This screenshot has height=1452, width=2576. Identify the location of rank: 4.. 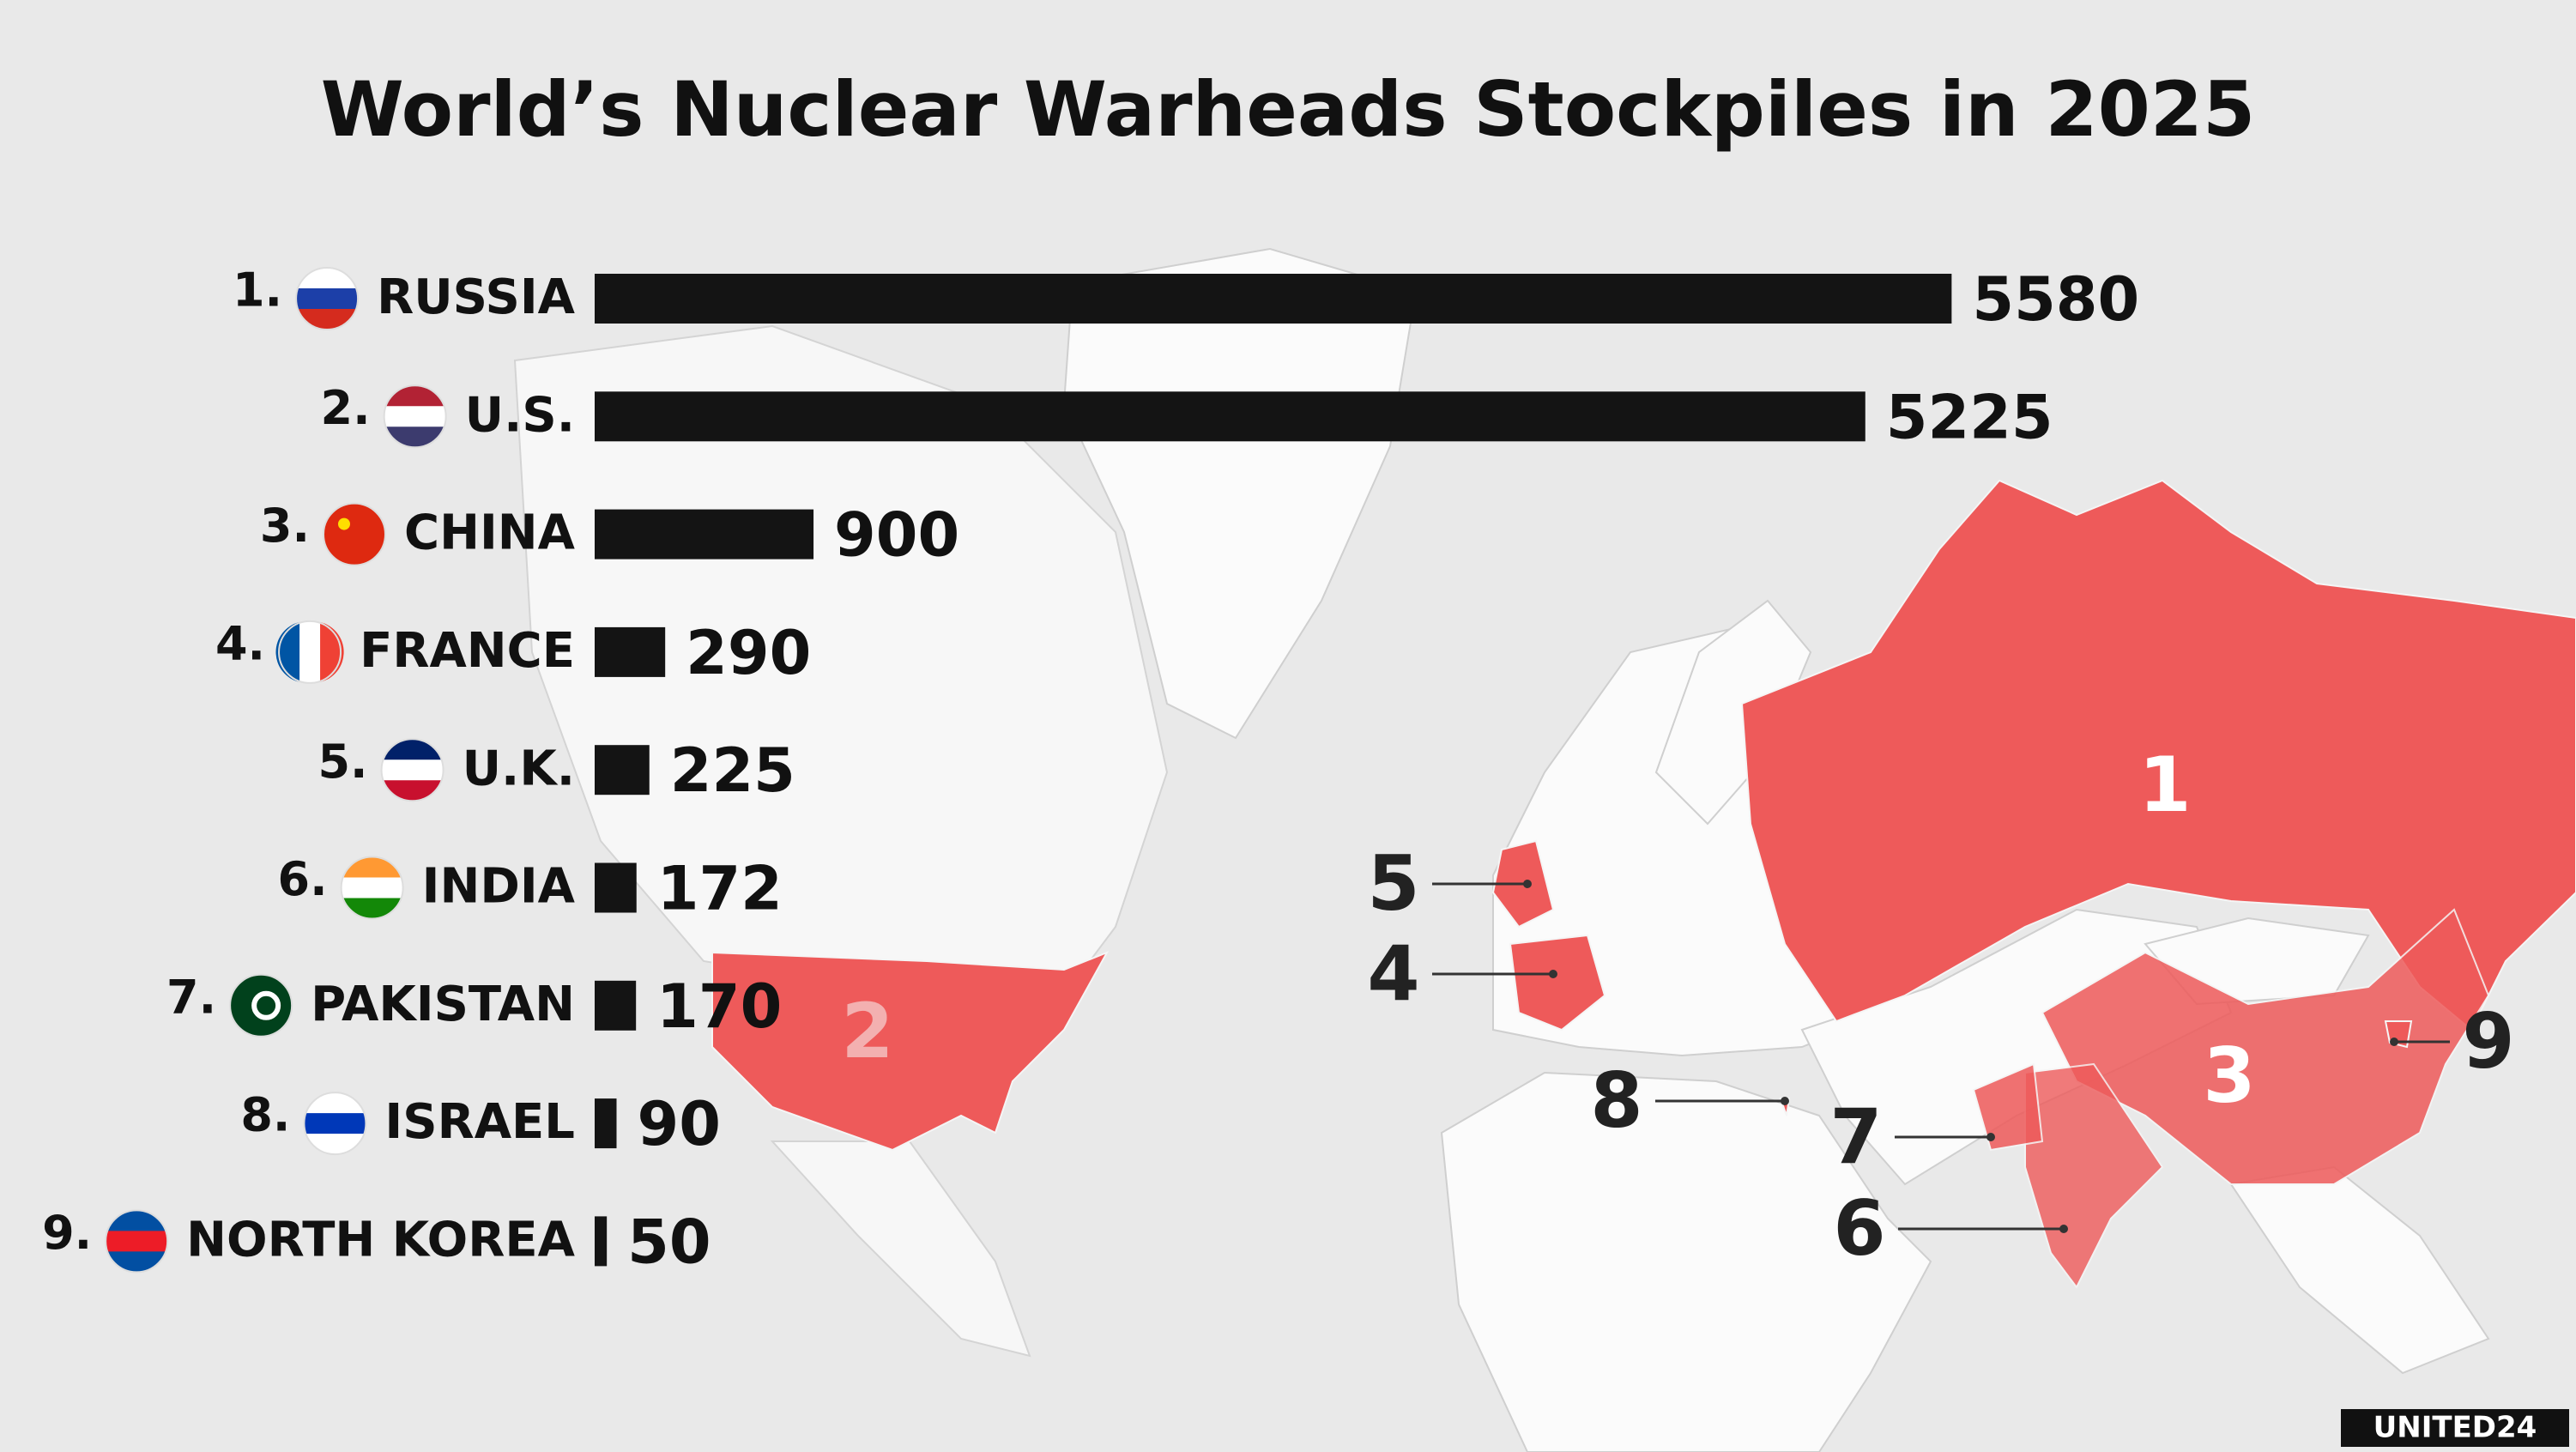
(240, 644).